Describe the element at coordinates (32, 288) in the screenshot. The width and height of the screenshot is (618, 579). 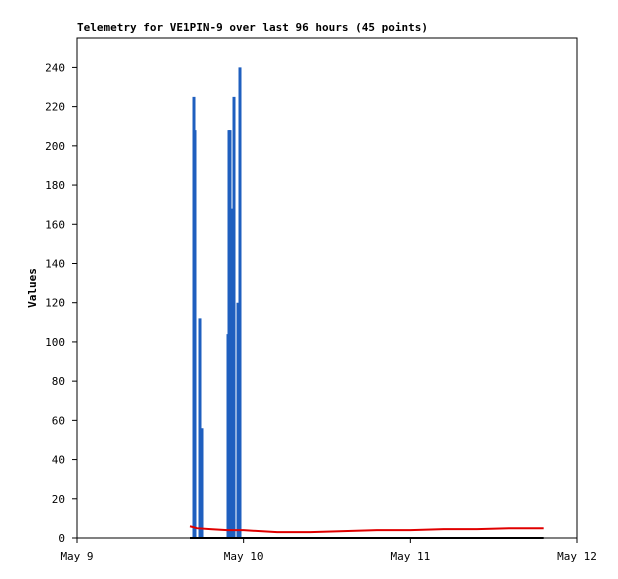
I see `y-axis-label: Values` at that location.